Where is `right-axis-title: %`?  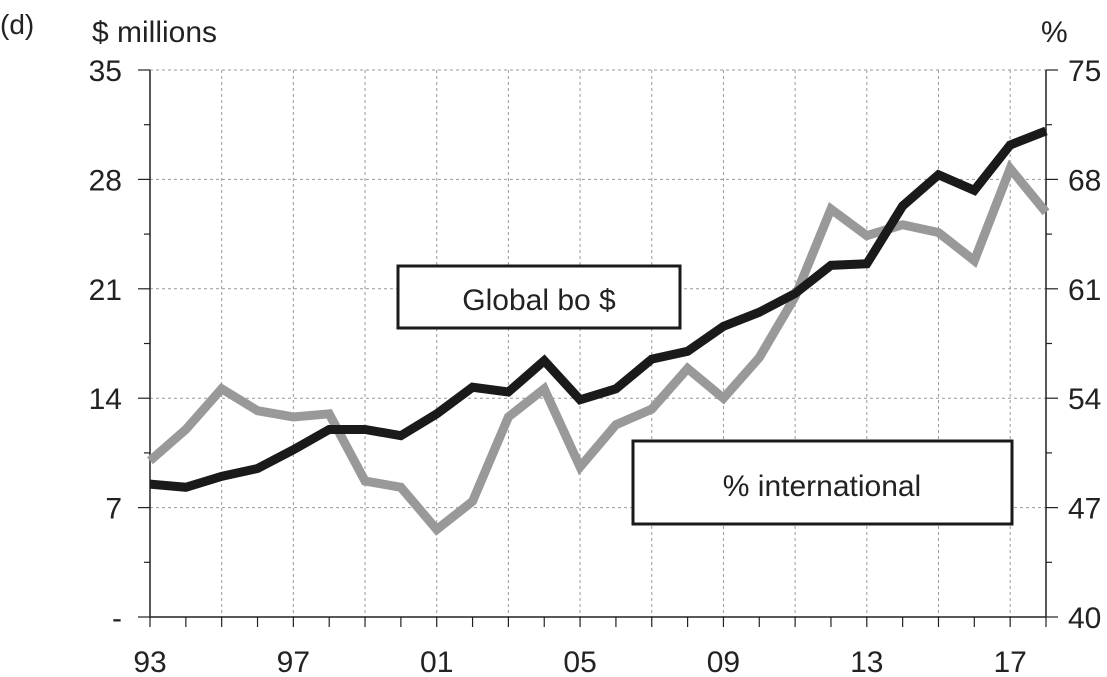
right-axis-title: % is located at coordinates (1054, 32).